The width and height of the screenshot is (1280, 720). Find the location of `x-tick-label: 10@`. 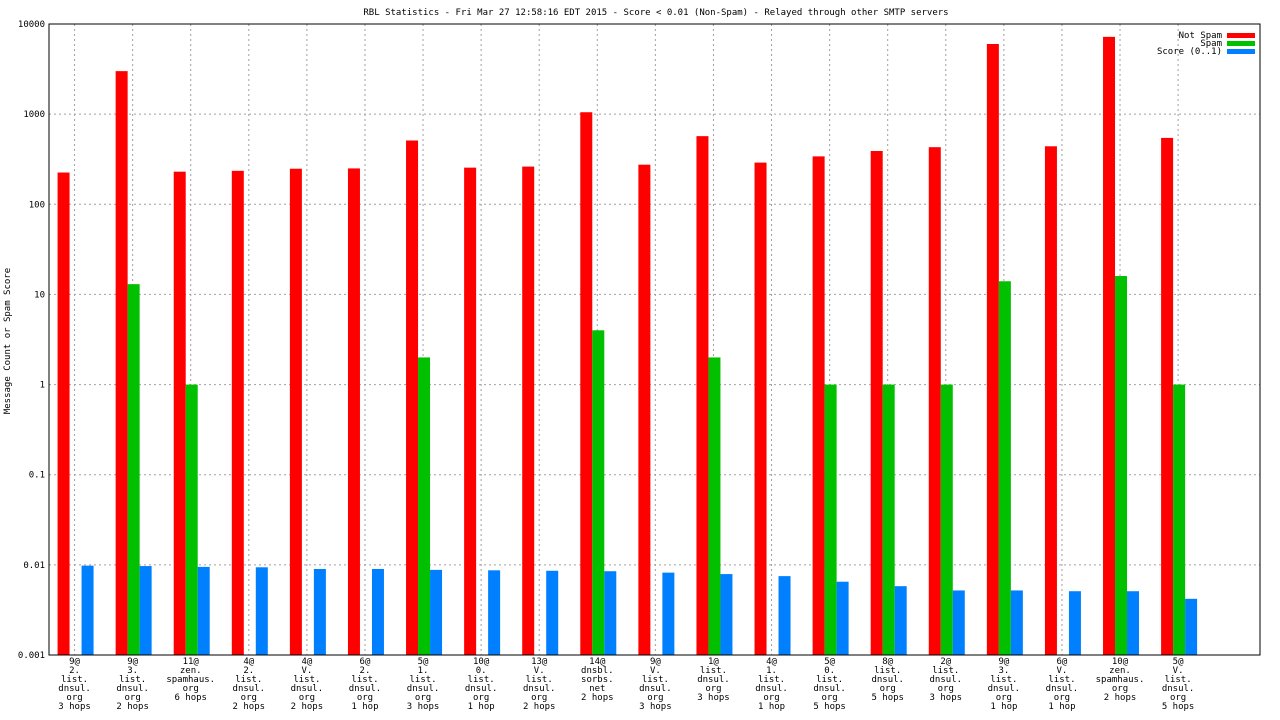

x-tick-label: 10@ is located at coordinates (1120, 662).